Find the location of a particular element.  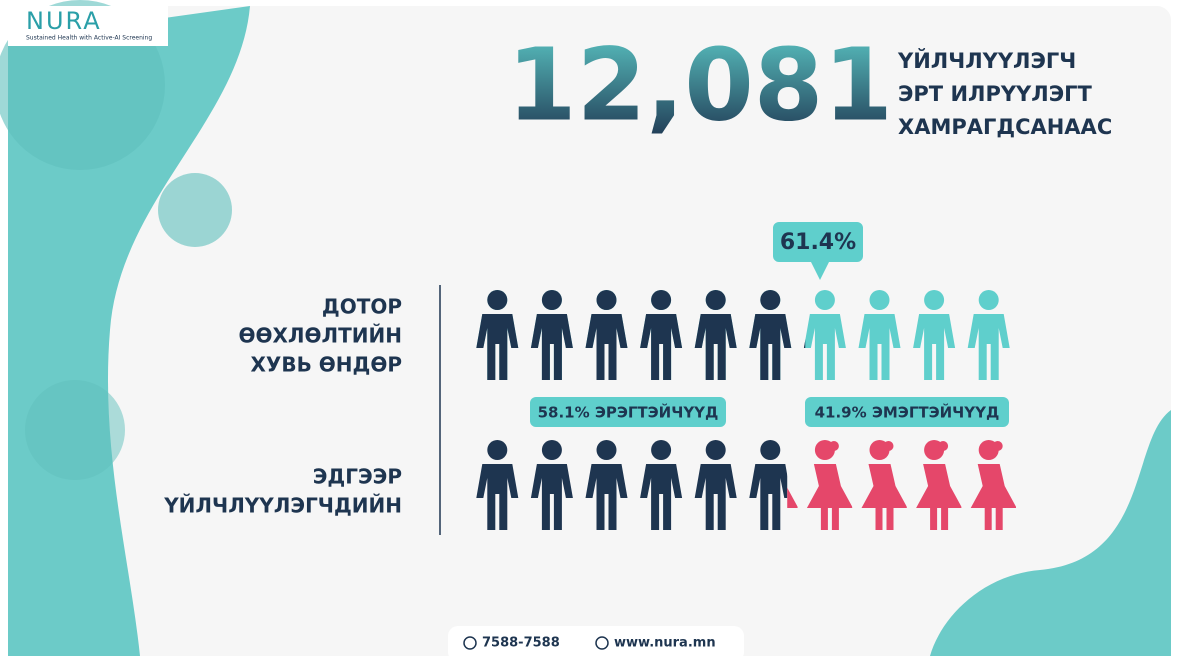

row-label: ӨӨХЛӨЛТИЙН is located at coordinates (320, 336).